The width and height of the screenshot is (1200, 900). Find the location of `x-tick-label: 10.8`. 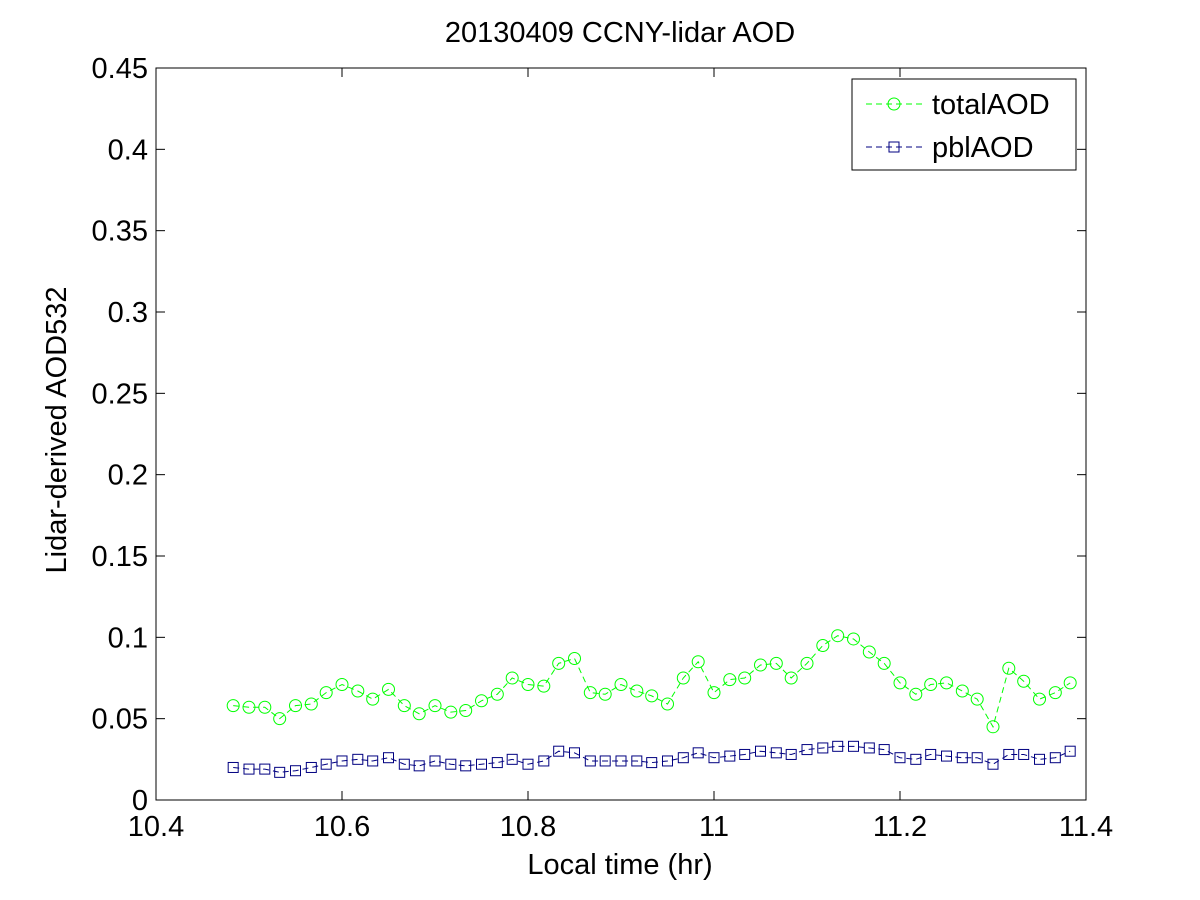

x-tick-label: 10.8 is located at coordinates (528, 827).